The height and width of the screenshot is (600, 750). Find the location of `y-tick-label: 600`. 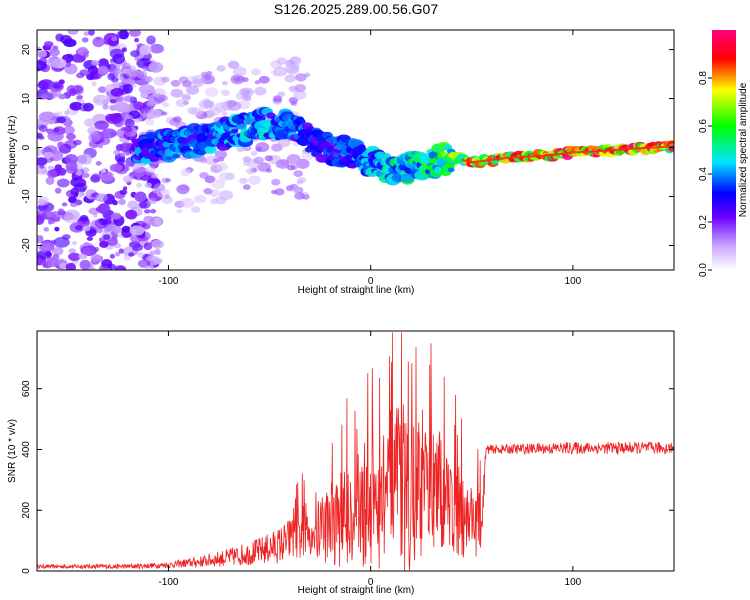

y-tick-label: 600 is located at coordinates (26, 388).